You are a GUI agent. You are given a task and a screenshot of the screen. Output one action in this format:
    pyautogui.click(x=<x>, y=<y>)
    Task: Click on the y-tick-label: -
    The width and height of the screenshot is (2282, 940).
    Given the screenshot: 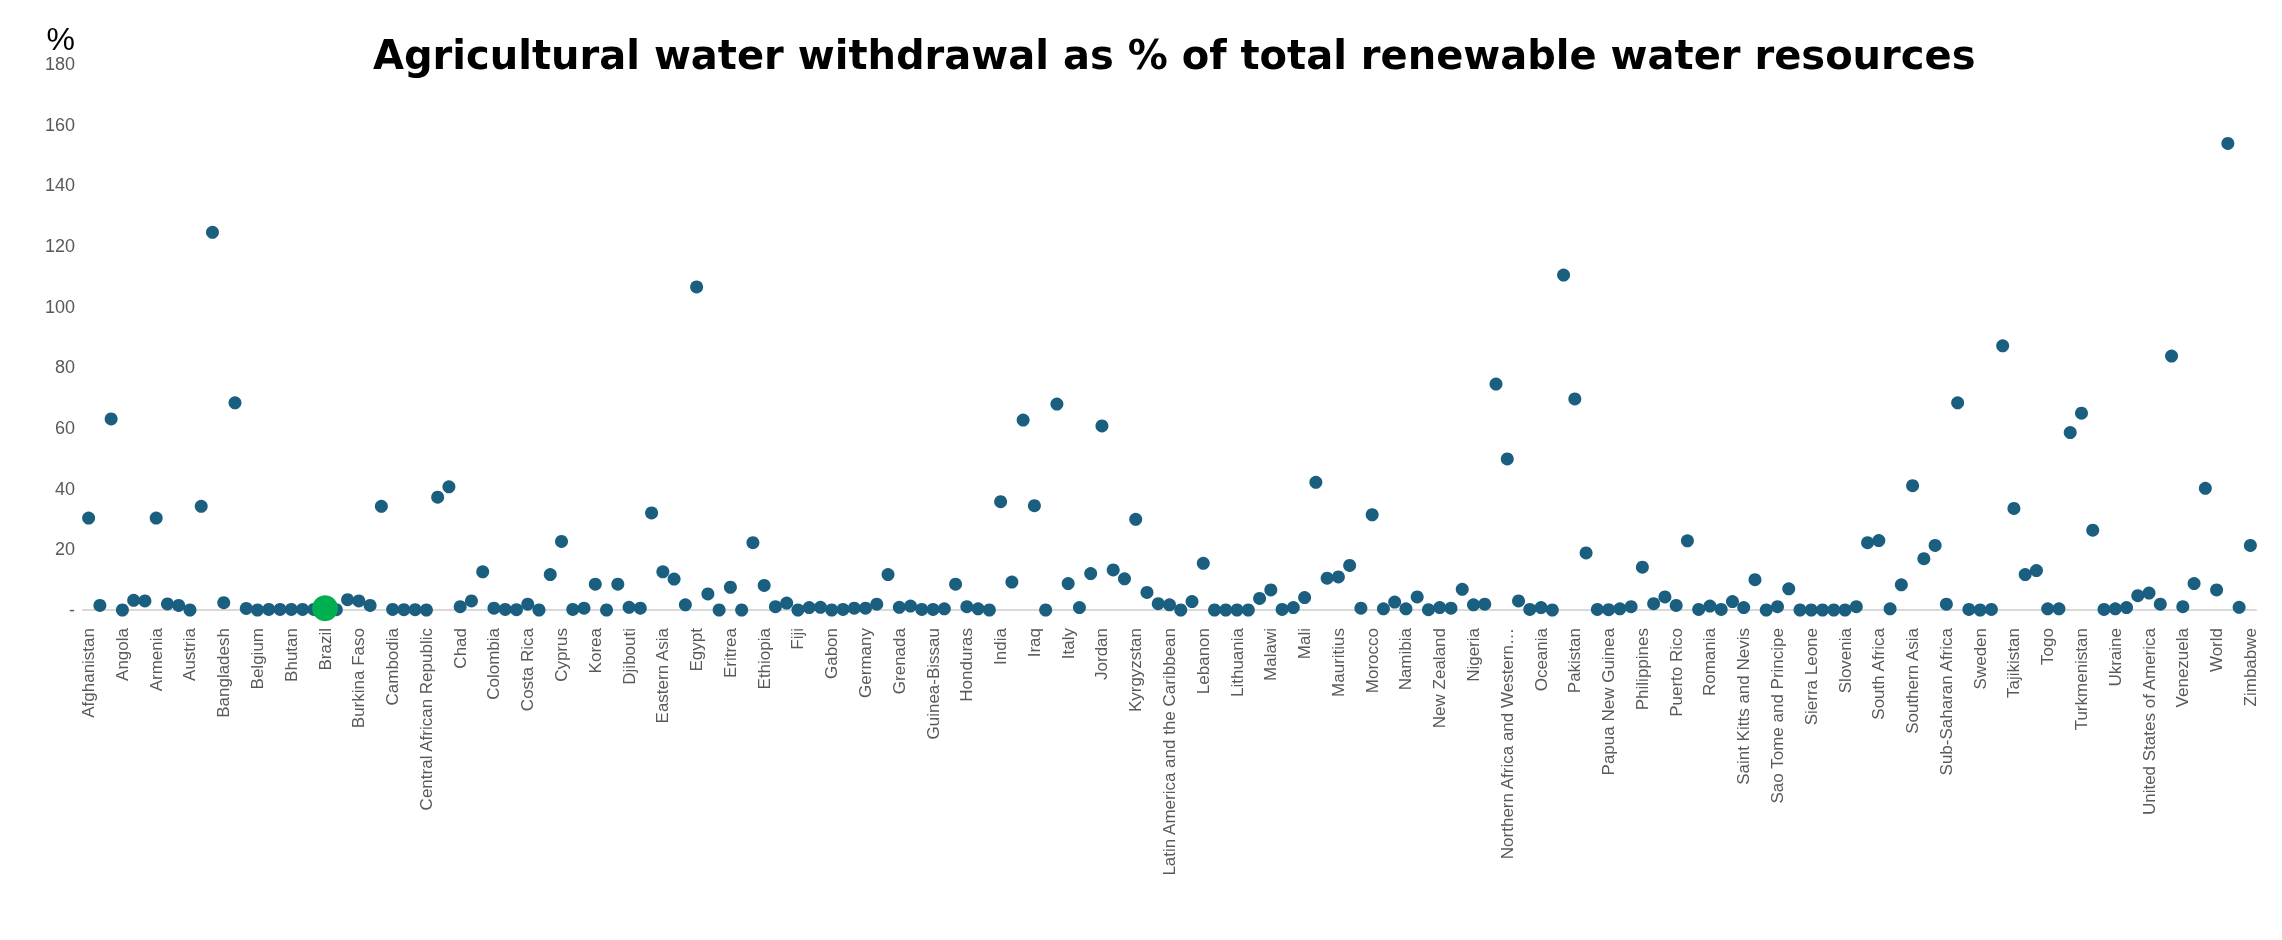 What is the action you would take?
    pyautogui.click(x=72, y=610)
    